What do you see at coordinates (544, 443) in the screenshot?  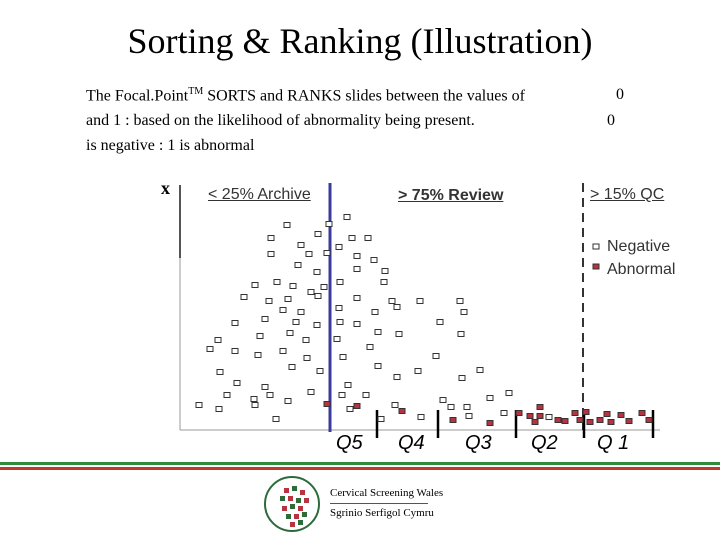 I see `quintile-label-q2: Q2` at bounding box center [544, 443].